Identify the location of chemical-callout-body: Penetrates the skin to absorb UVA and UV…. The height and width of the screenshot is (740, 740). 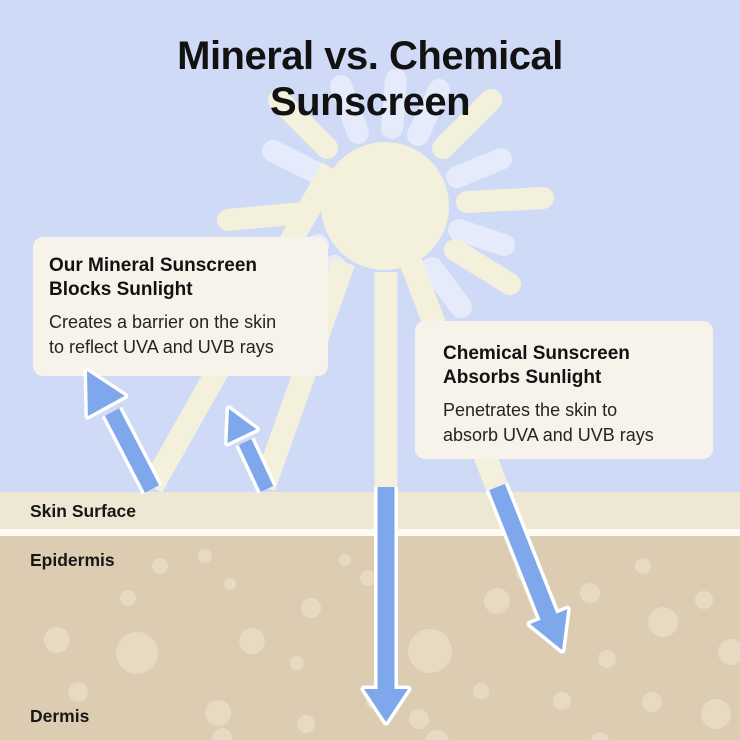
(571, 423).